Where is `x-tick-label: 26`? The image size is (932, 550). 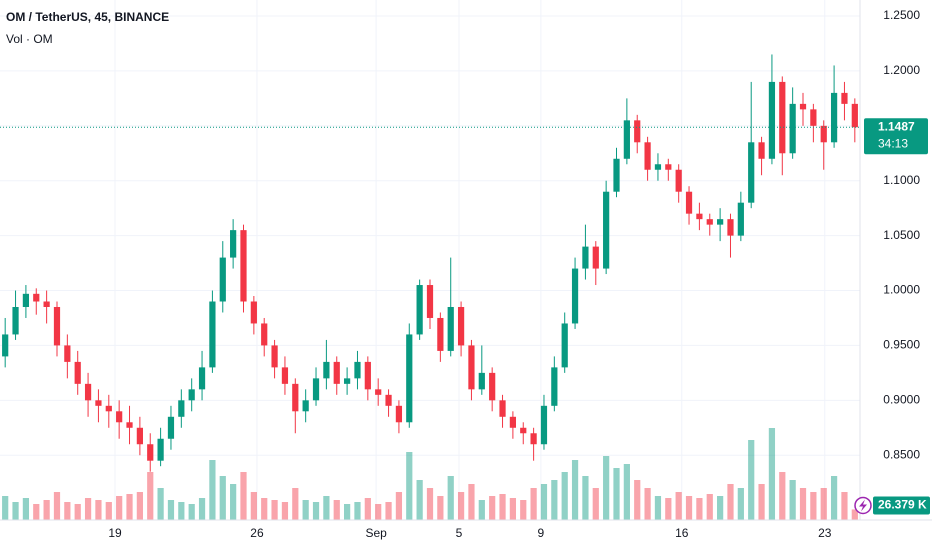
x-tick-label: 26 is located at coordinates (257, 533).